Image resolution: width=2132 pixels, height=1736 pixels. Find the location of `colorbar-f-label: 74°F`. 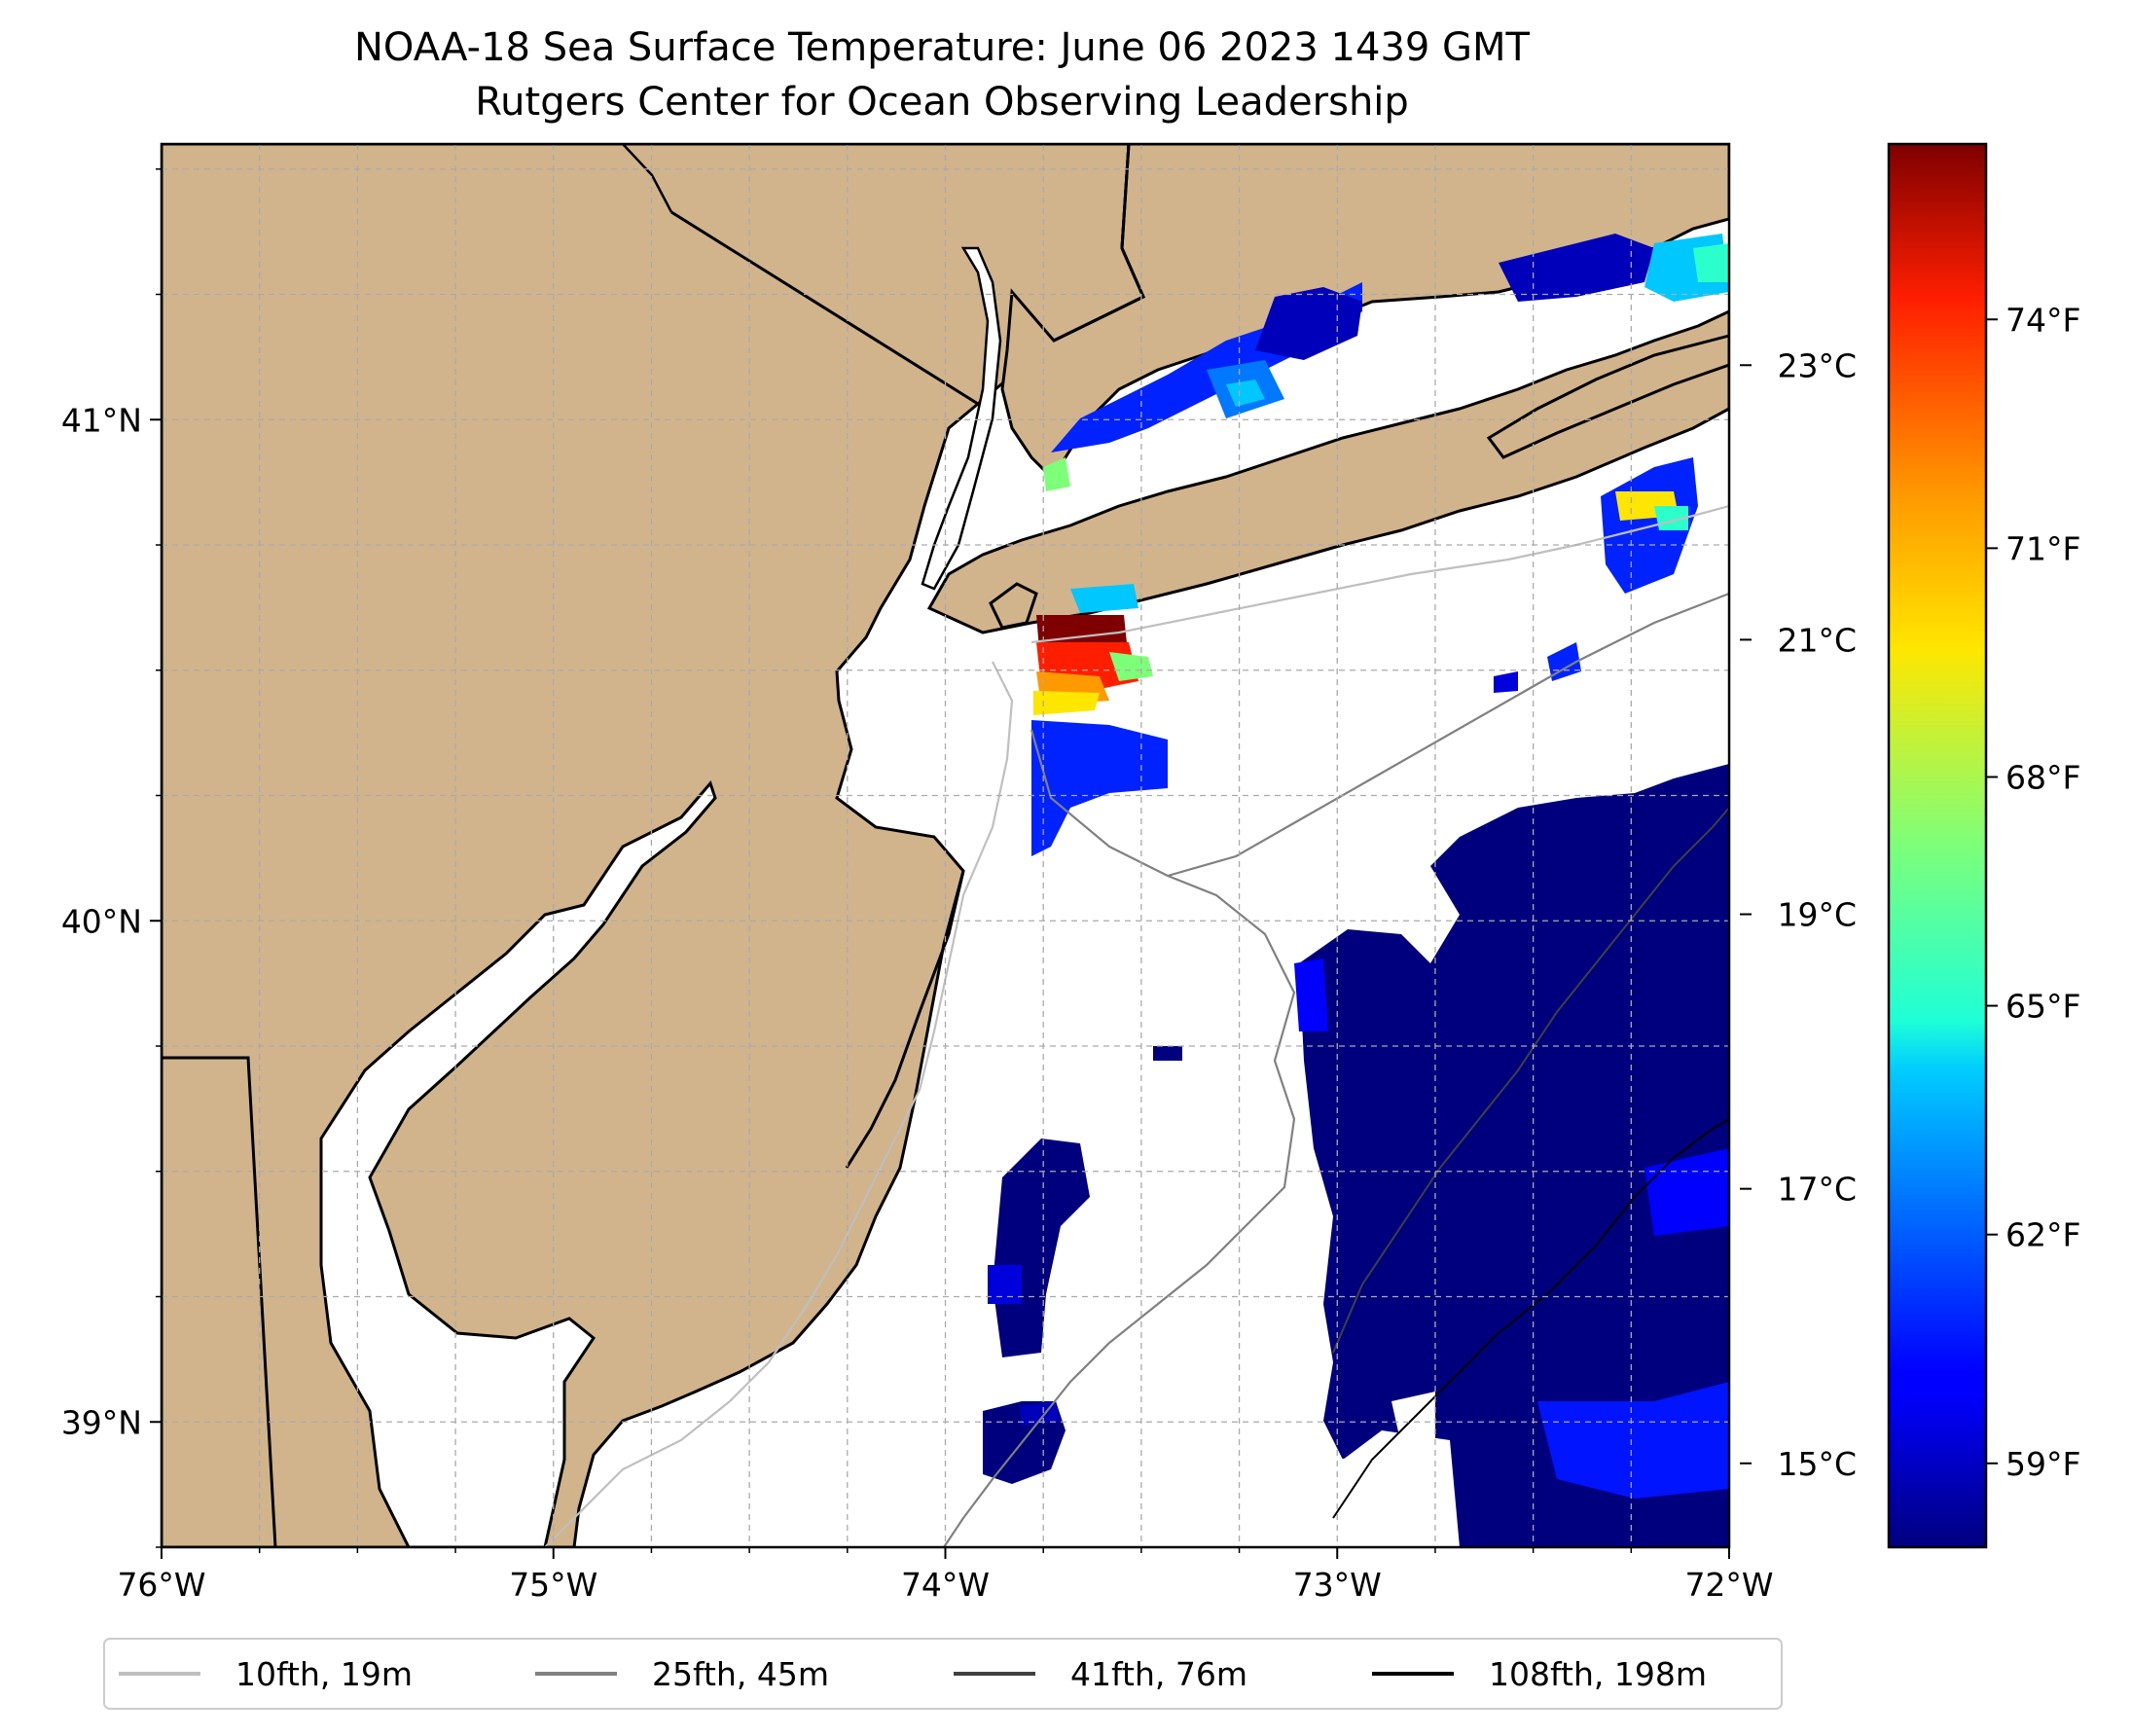

colorbar-f-label: 74°F is located at coordinates (2043, 320).